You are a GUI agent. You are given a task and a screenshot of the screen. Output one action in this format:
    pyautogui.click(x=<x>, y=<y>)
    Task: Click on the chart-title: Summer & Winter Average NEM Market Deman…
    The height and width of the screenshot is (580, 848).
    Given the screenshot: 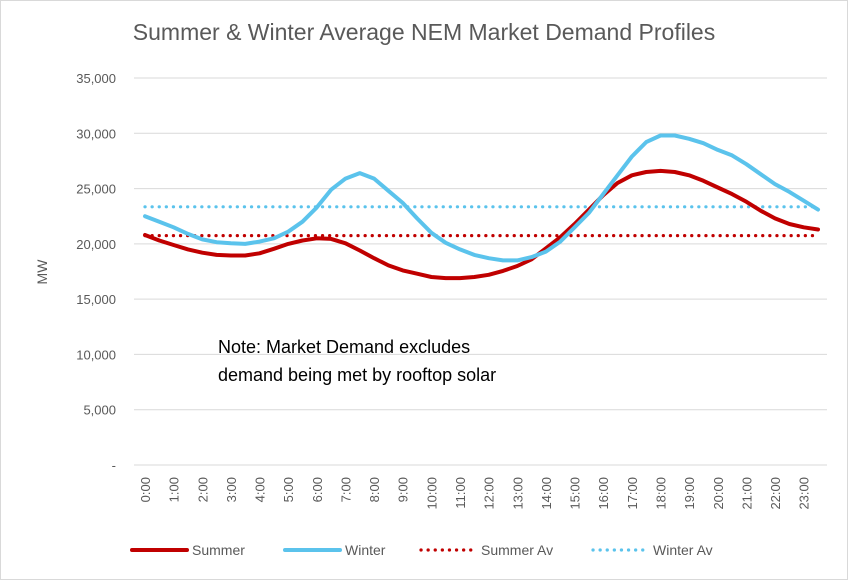 What is the action you would take?
    pyautogui.click(x=424, y=32)
    